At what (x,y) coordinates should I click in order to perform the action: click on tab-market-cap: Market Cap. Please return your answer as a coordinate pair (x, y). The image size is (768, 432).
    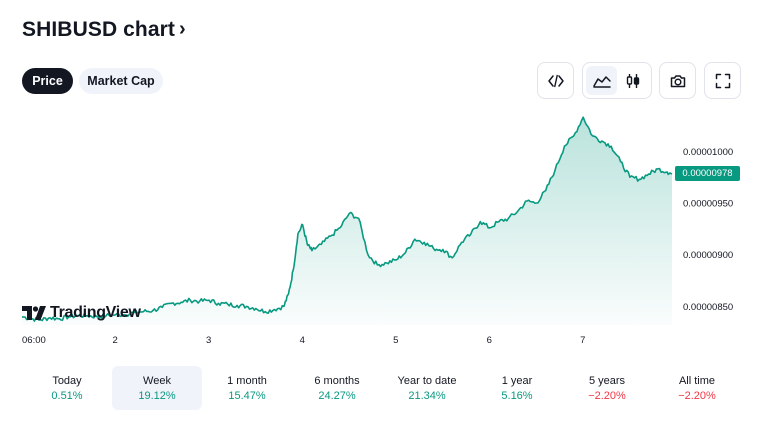
    Looking at the image, I should click on (121, 81).